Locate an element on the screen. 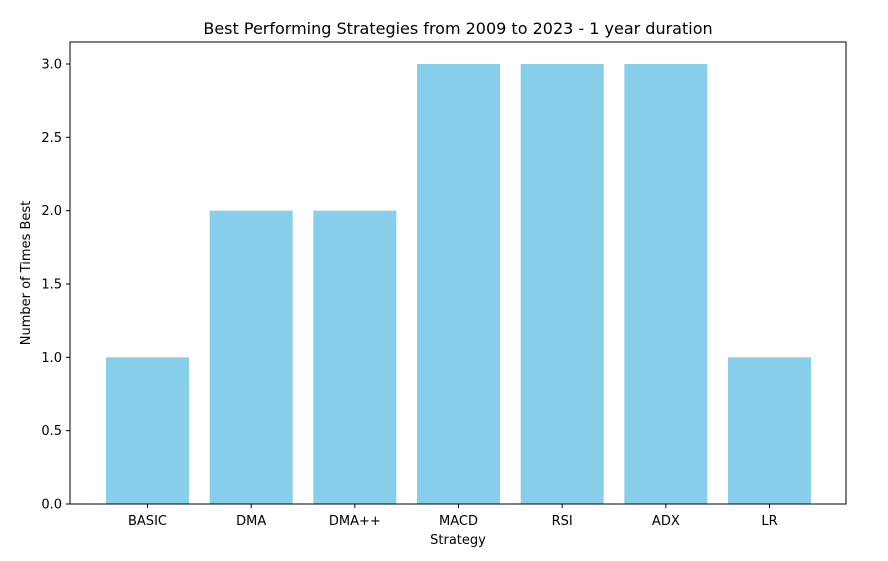  x-tick-label: BASIC is located at coordinates (147, 521).